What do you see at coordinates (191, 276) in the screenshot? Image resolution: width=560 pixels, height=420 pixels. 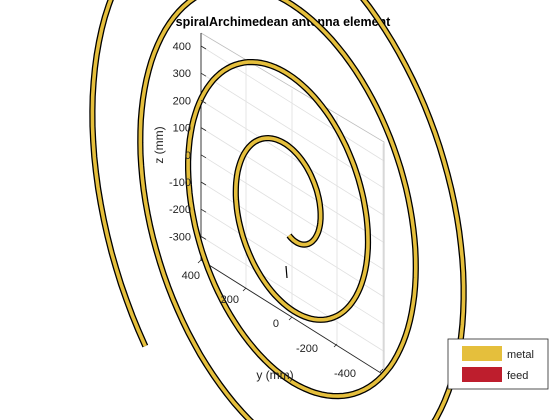 I see `y-tick-label: 400` at bounding box center [191, 276].